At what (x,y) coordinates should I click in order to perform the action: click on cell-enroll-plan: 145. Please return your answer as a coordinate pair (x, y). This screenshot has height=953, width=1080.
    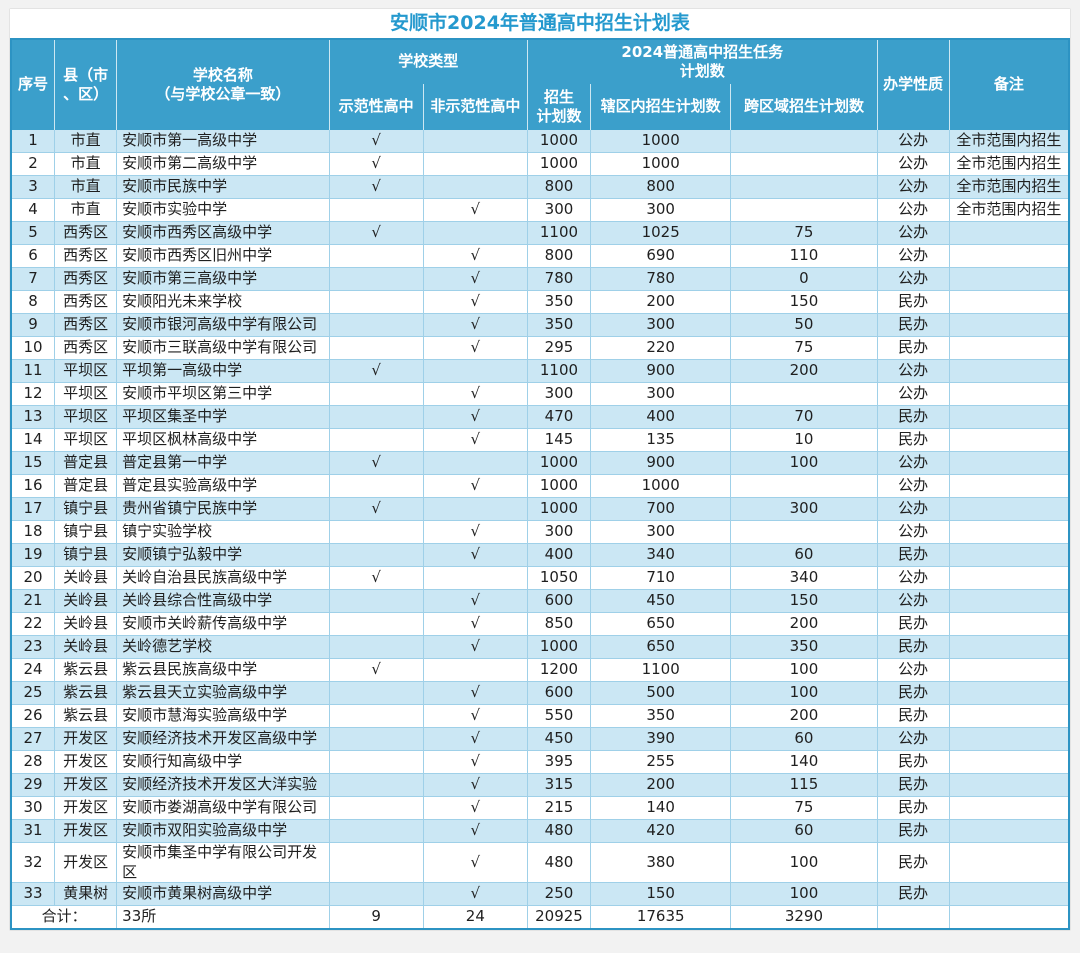
    Looking at the image, I should click on (558, 440).